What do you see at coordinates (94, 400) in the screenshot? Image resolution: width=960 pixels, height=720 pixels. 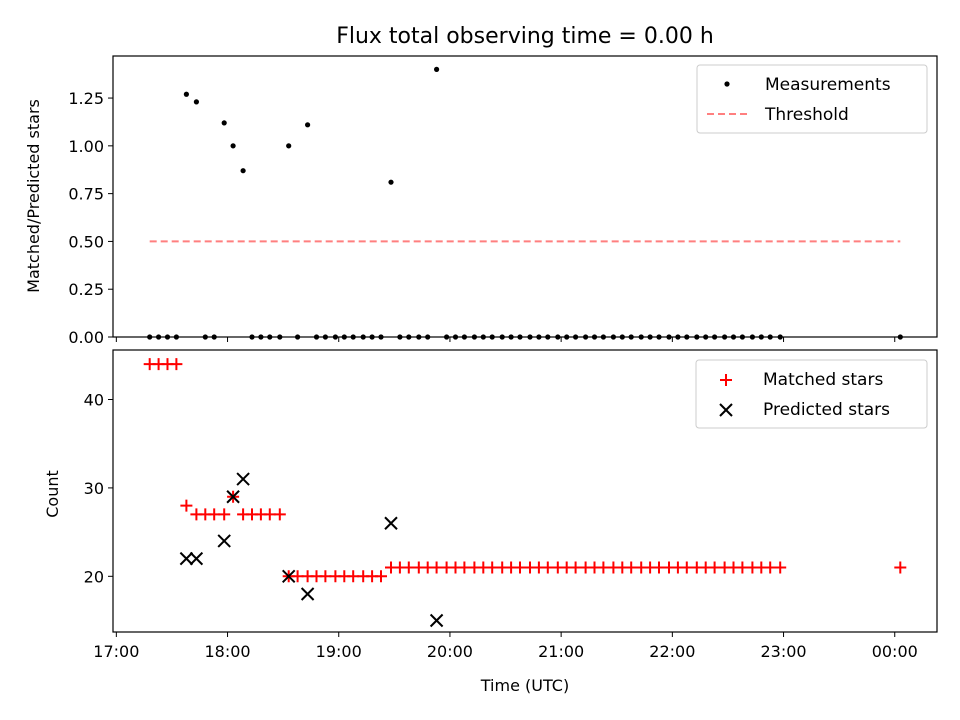 I see `y-tick-label: 40` at bounding box center [94, 400].